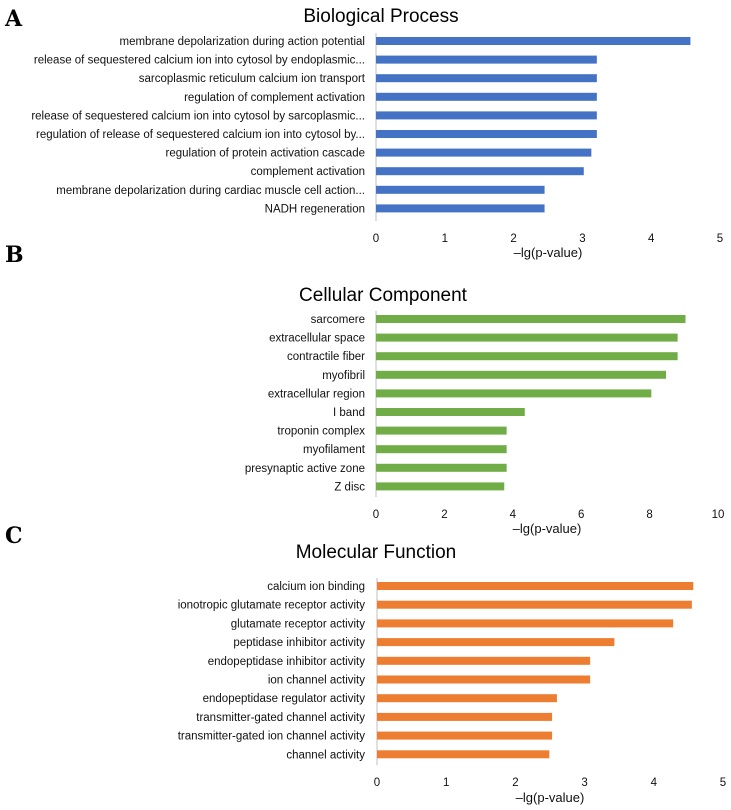 The width and height of the screenshot is (731, 810). What do you see at coordinates (649, 515) in the screenshot?
I see `x-tick-label: 8` at bounding box center [649, 515].